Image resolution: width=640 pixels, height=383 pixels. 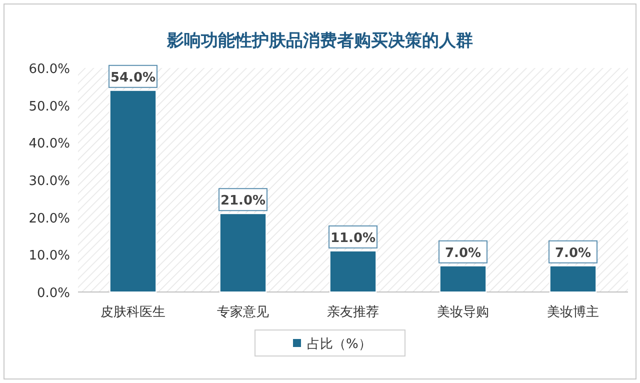 I want to click on x-tick-label: 美妆导购, so click(x=463, y=312).